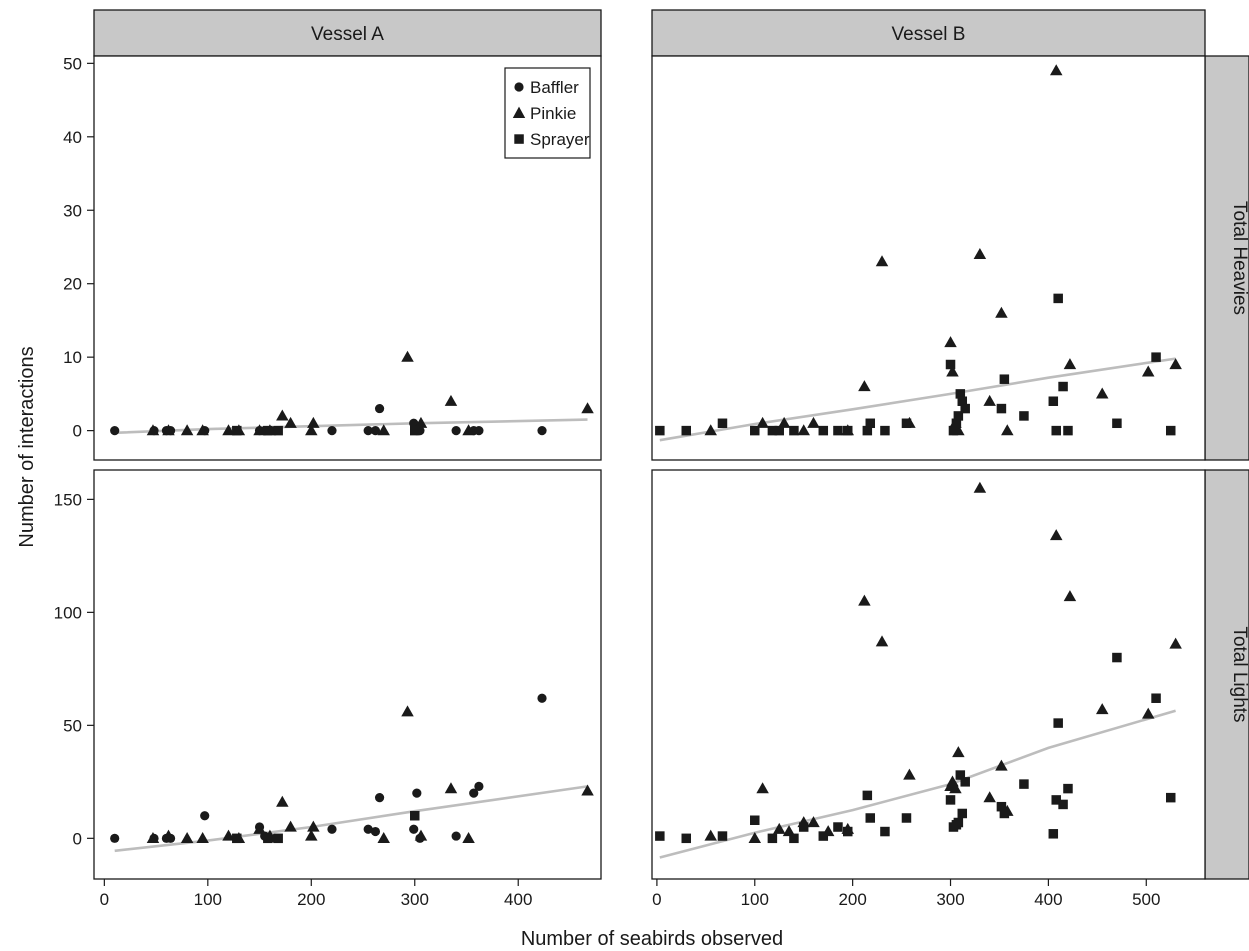 The image size is (1249, 951). Describe the element at coordinates (68, 499) in the screenshot. I see `y-tick-label-vessel-a-total-lights-150: 150` at that location.